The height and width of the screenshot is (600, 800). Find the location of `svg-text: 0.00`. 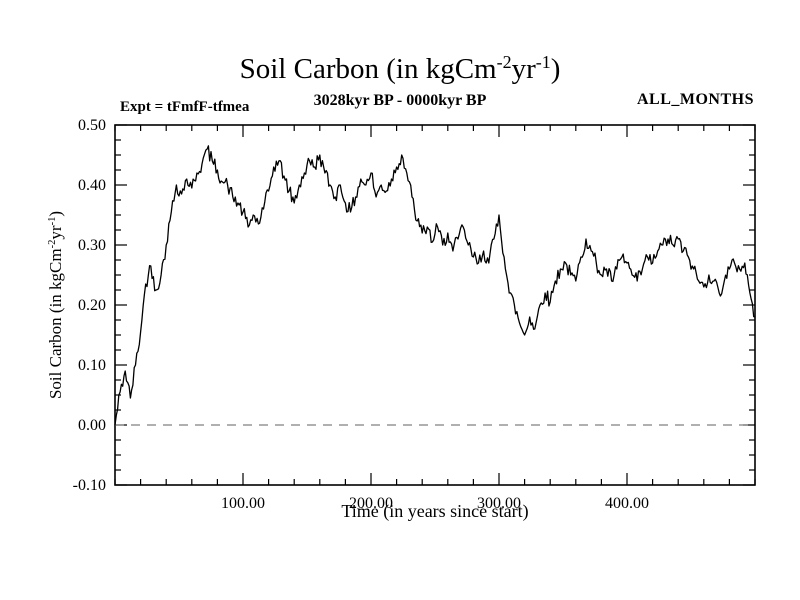

svg-text: 0.00 is located at coordinates (92, 425).